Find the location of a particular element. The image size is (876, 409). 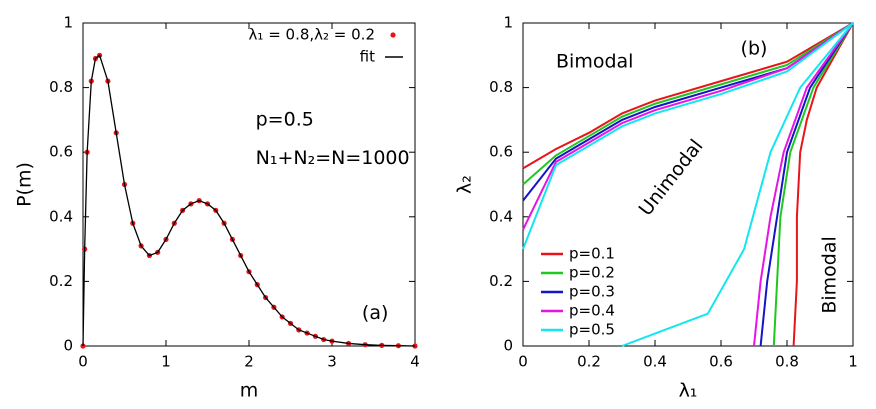

annotation: (b) is located at coordinates (754, 48).